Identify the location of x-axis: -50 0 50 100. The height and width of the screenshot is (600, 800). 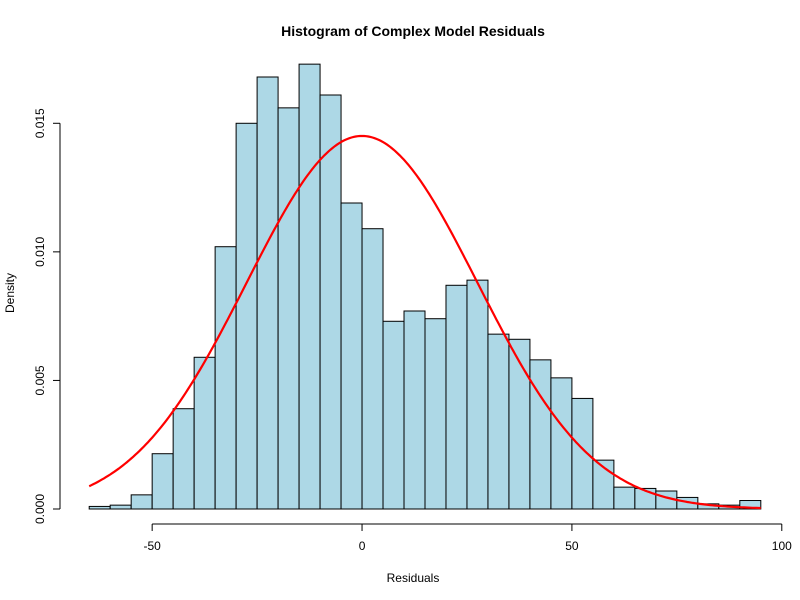
(467, 538).